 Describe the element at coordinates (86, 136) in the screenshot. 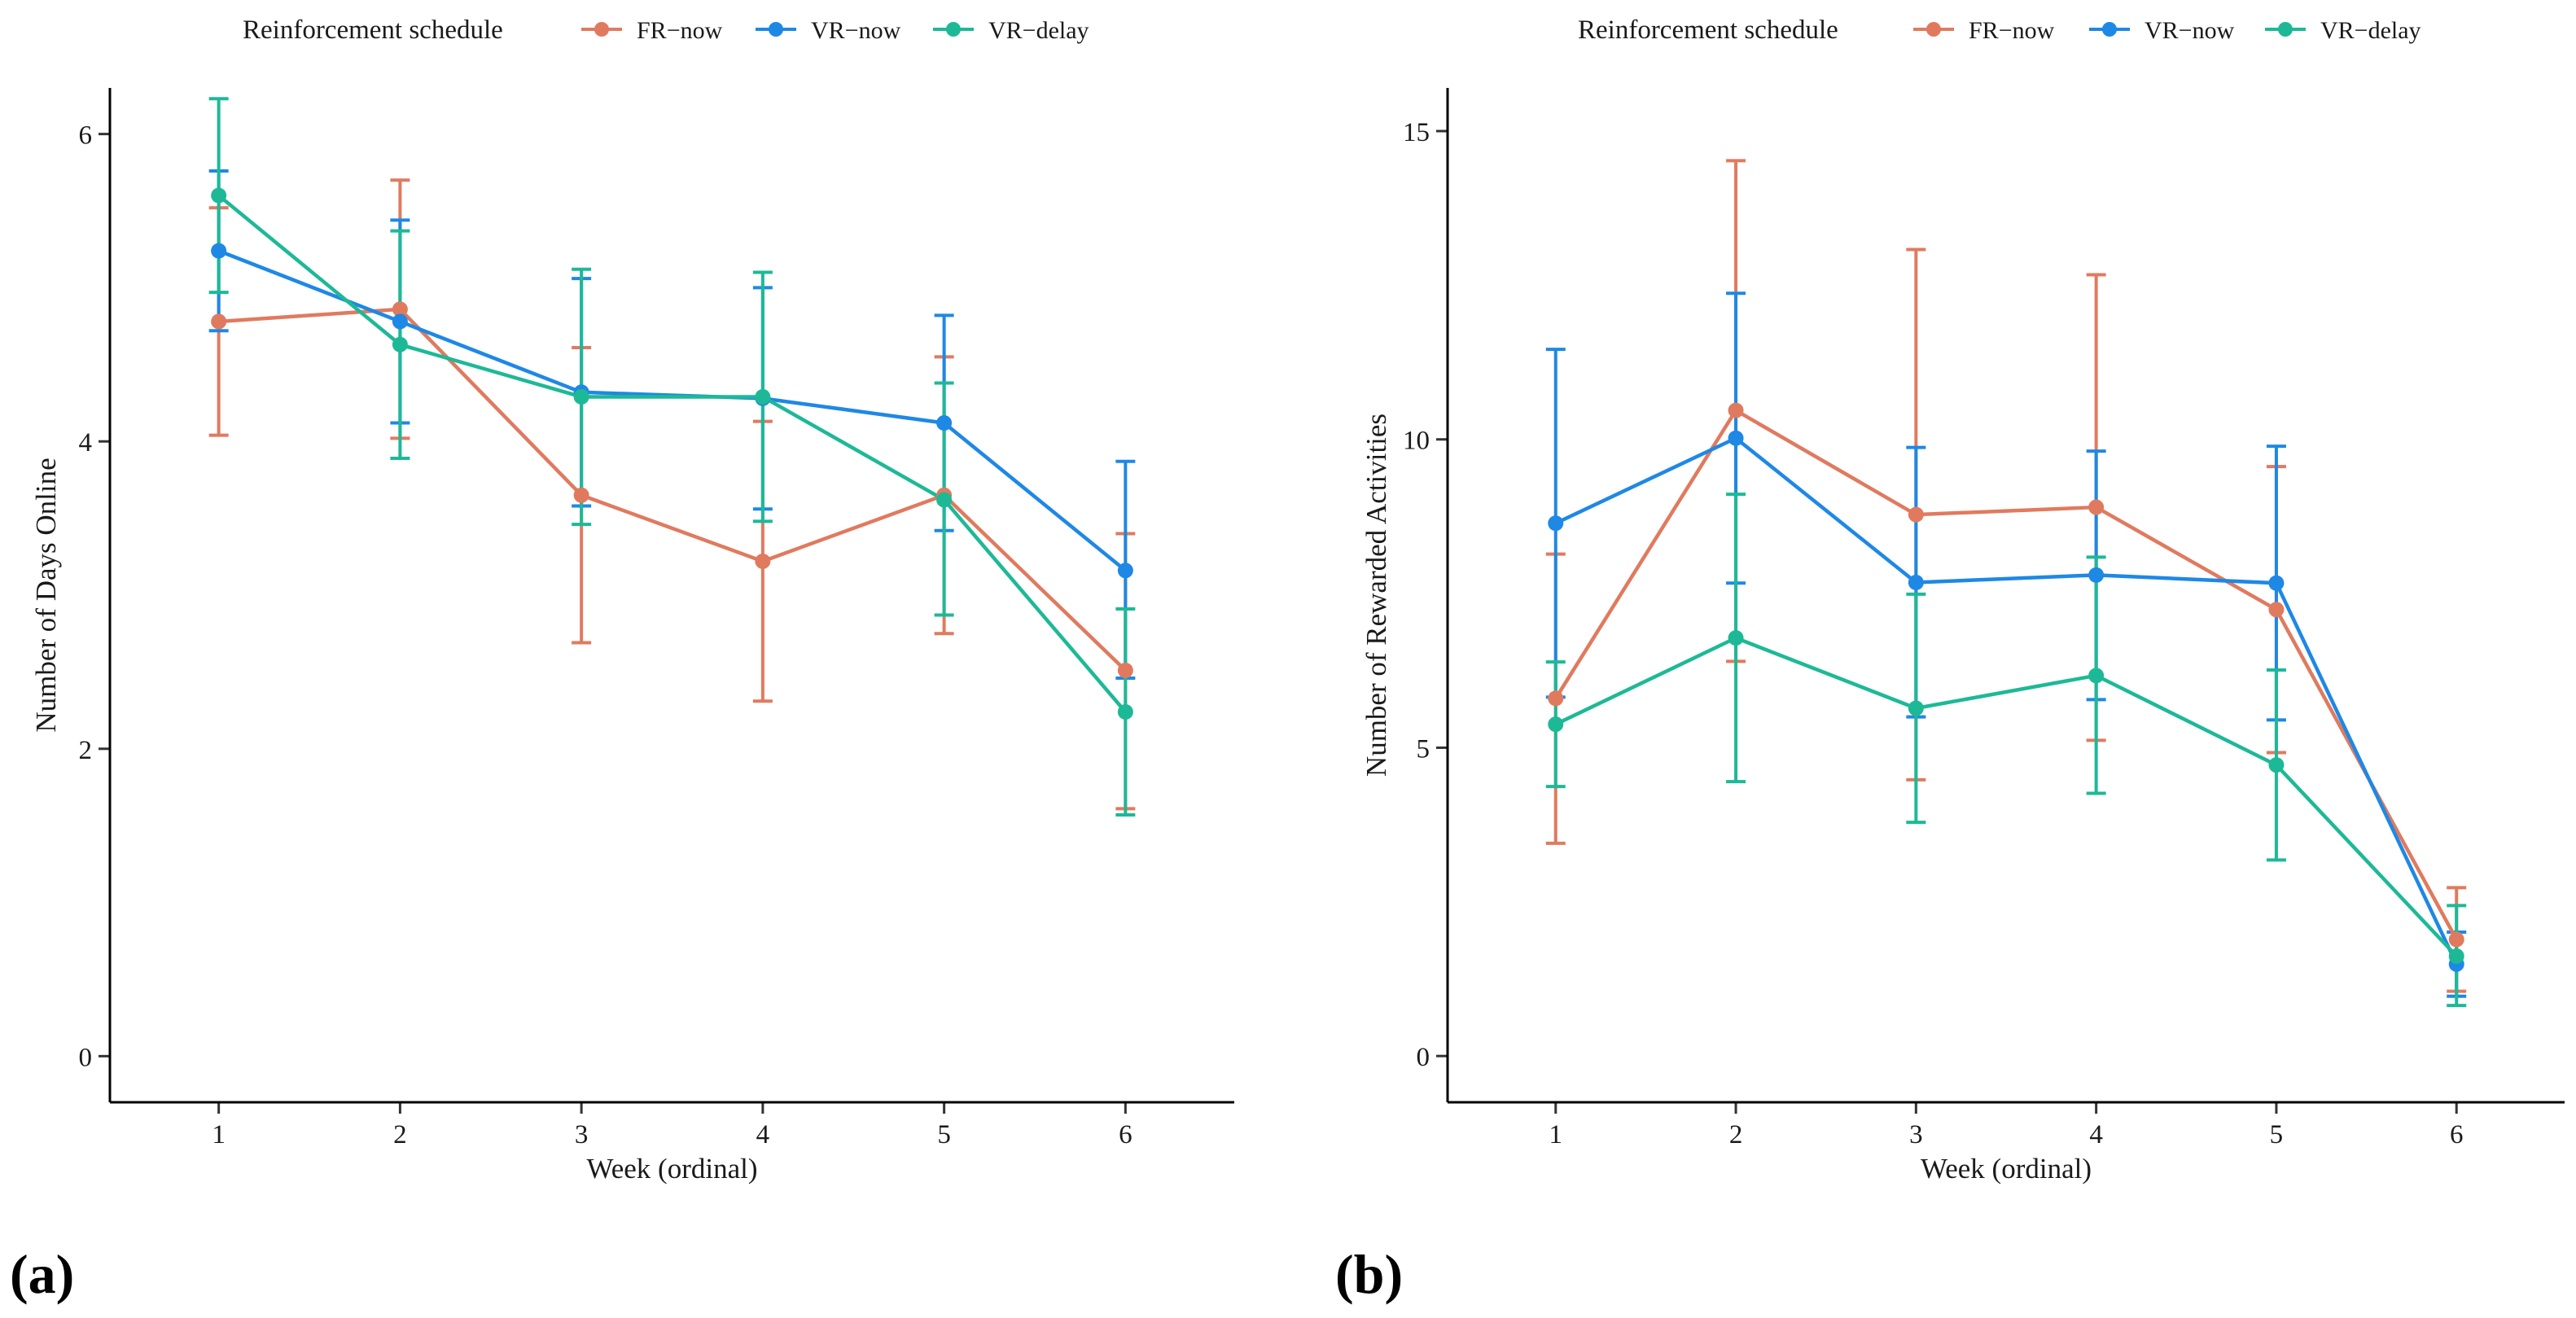

I see `y-tick-label-a-6: 6` at that location.